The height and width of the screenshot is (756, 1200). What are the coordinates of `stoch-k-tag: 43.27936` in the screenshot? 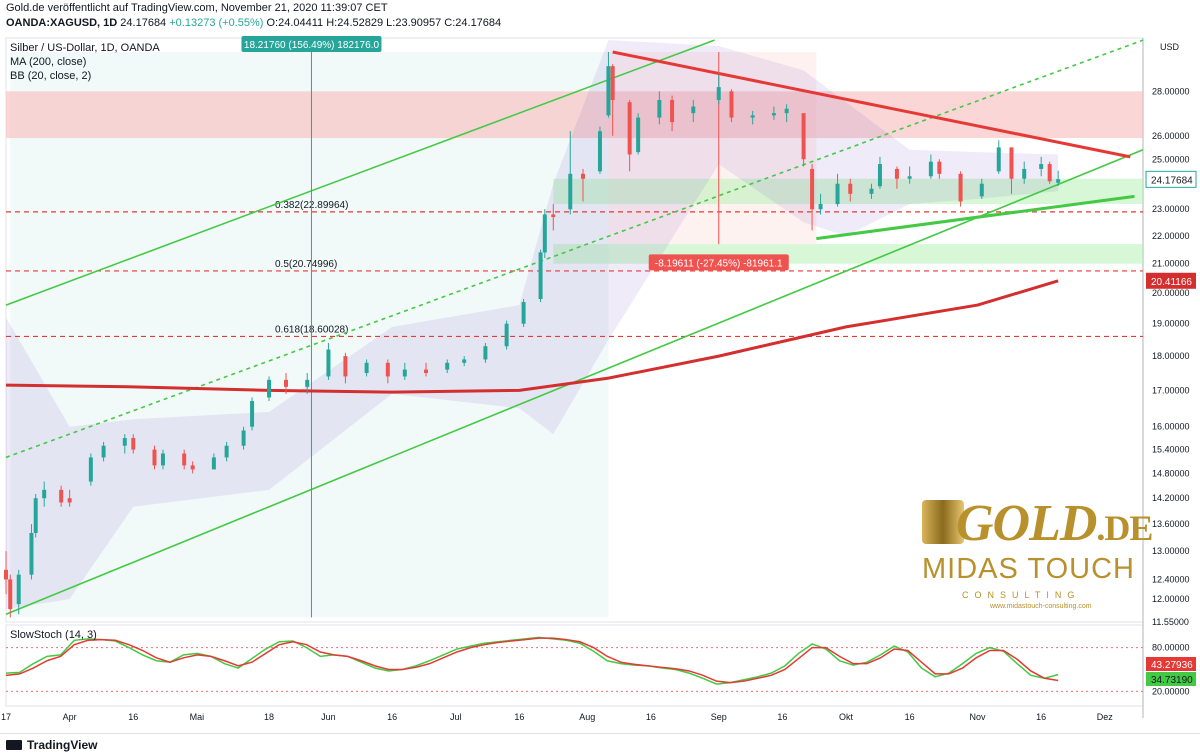 It's located at (1172, 665).